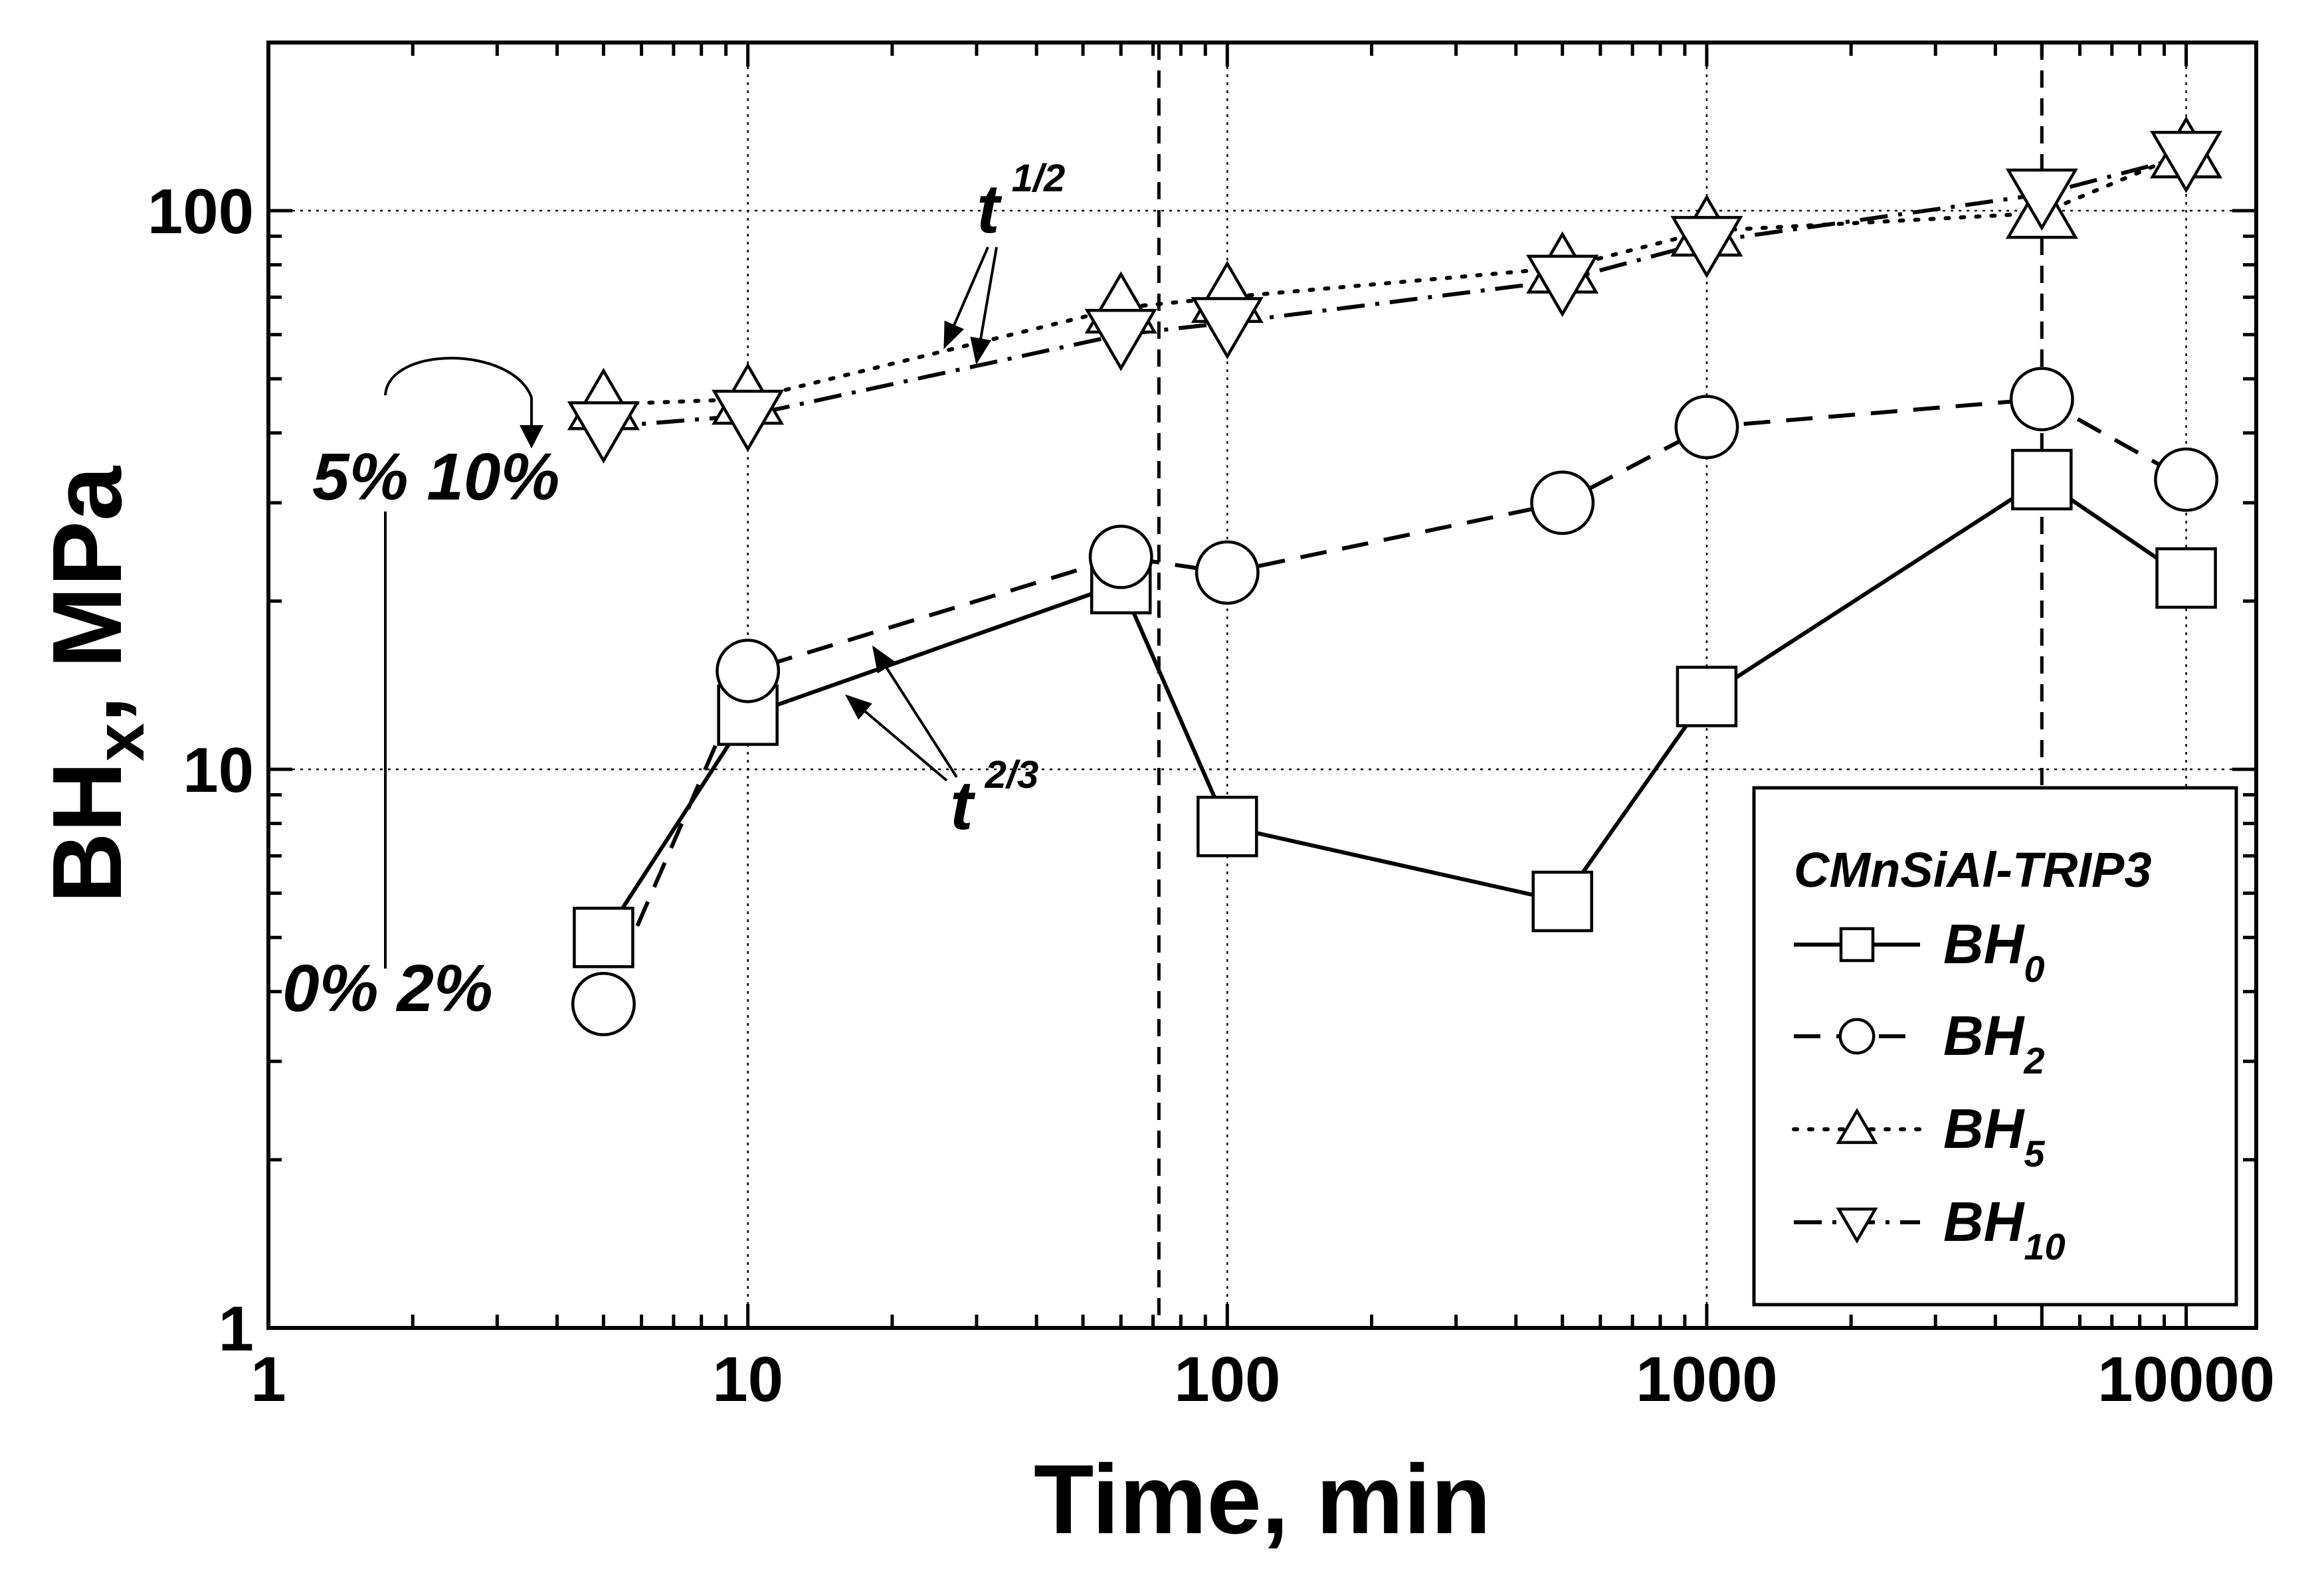  Describe the element at coordinates (201, 211) in the screenshot. I see `y-tick-label: 100` at that location.